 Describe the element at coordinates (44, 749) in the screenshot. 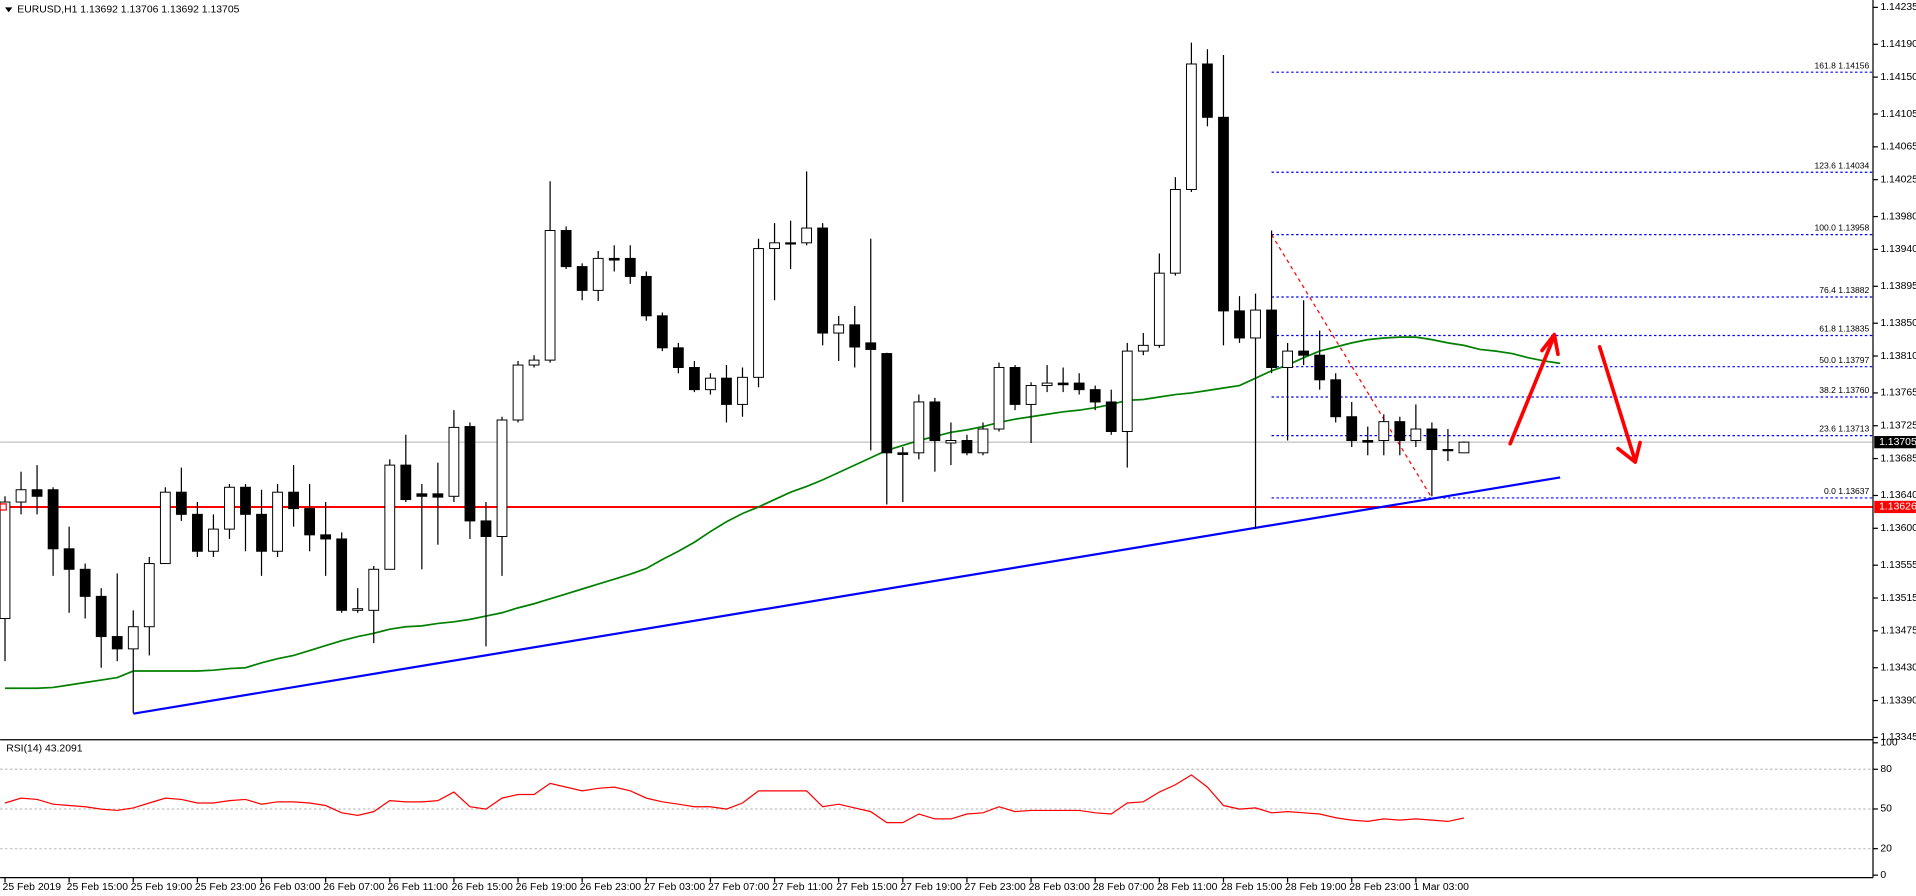

I see `rsi-title: RSI(14) 43.2091` at that location.